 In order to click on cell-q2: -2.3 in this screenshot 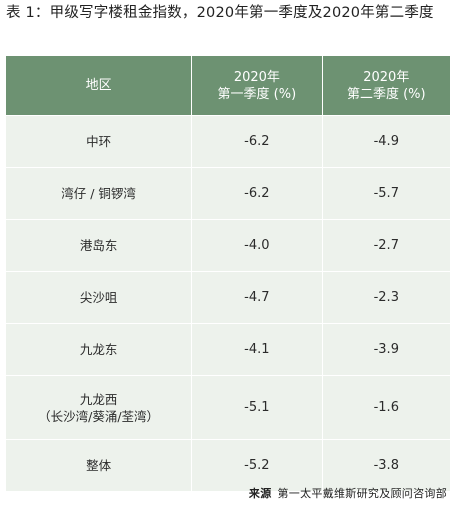, I will do `click(385, 297)`.